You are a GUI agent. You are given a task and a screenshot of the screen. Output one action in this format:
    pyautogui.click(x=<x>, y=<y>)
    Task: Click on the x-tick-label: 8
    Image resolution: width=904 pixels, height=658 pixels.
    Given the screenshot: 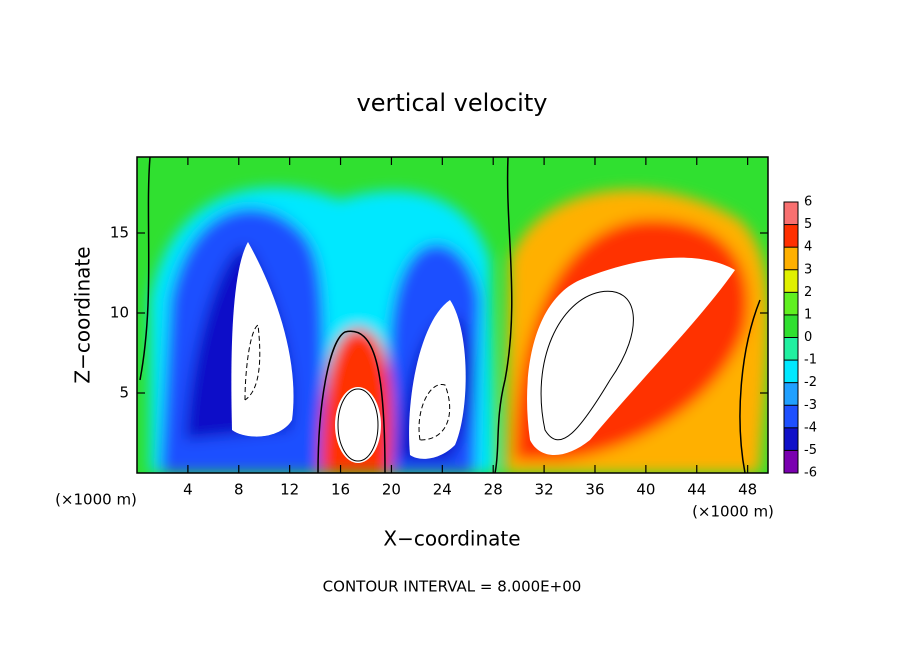 What is the action you would take?
    pyautogui.click(x=239, y=490)
    